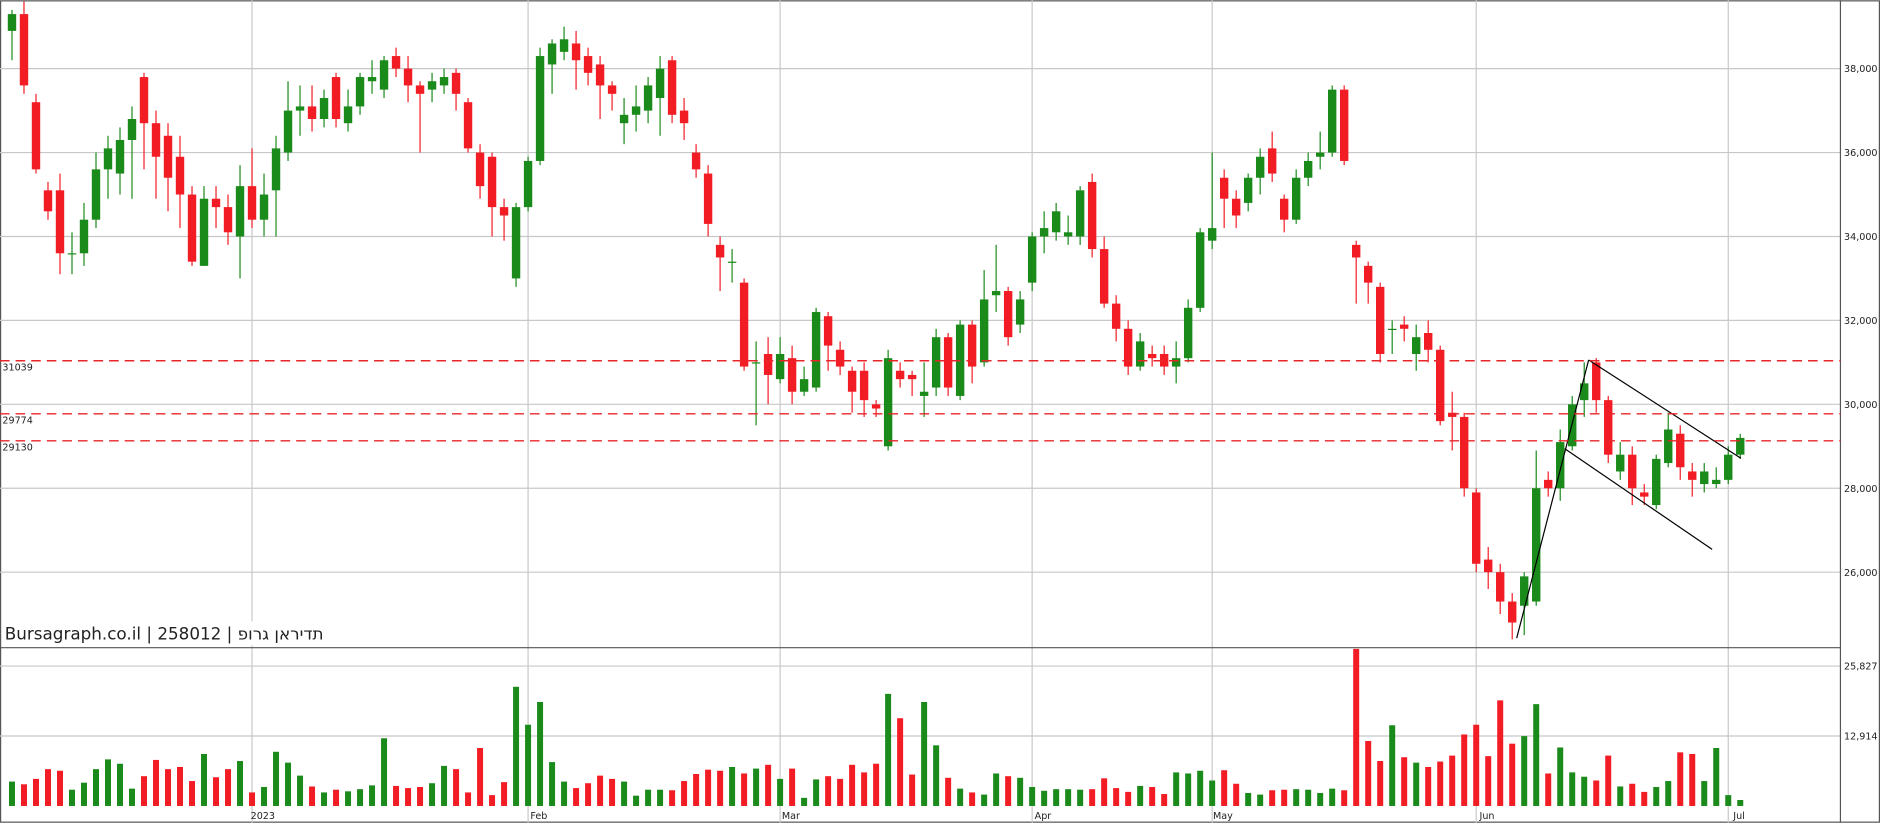 The width and height of the screenshot is (1880, 823). Describe the element at coordinates (17, 447) in the screenshot. I see `level-label: 29130` at that location.